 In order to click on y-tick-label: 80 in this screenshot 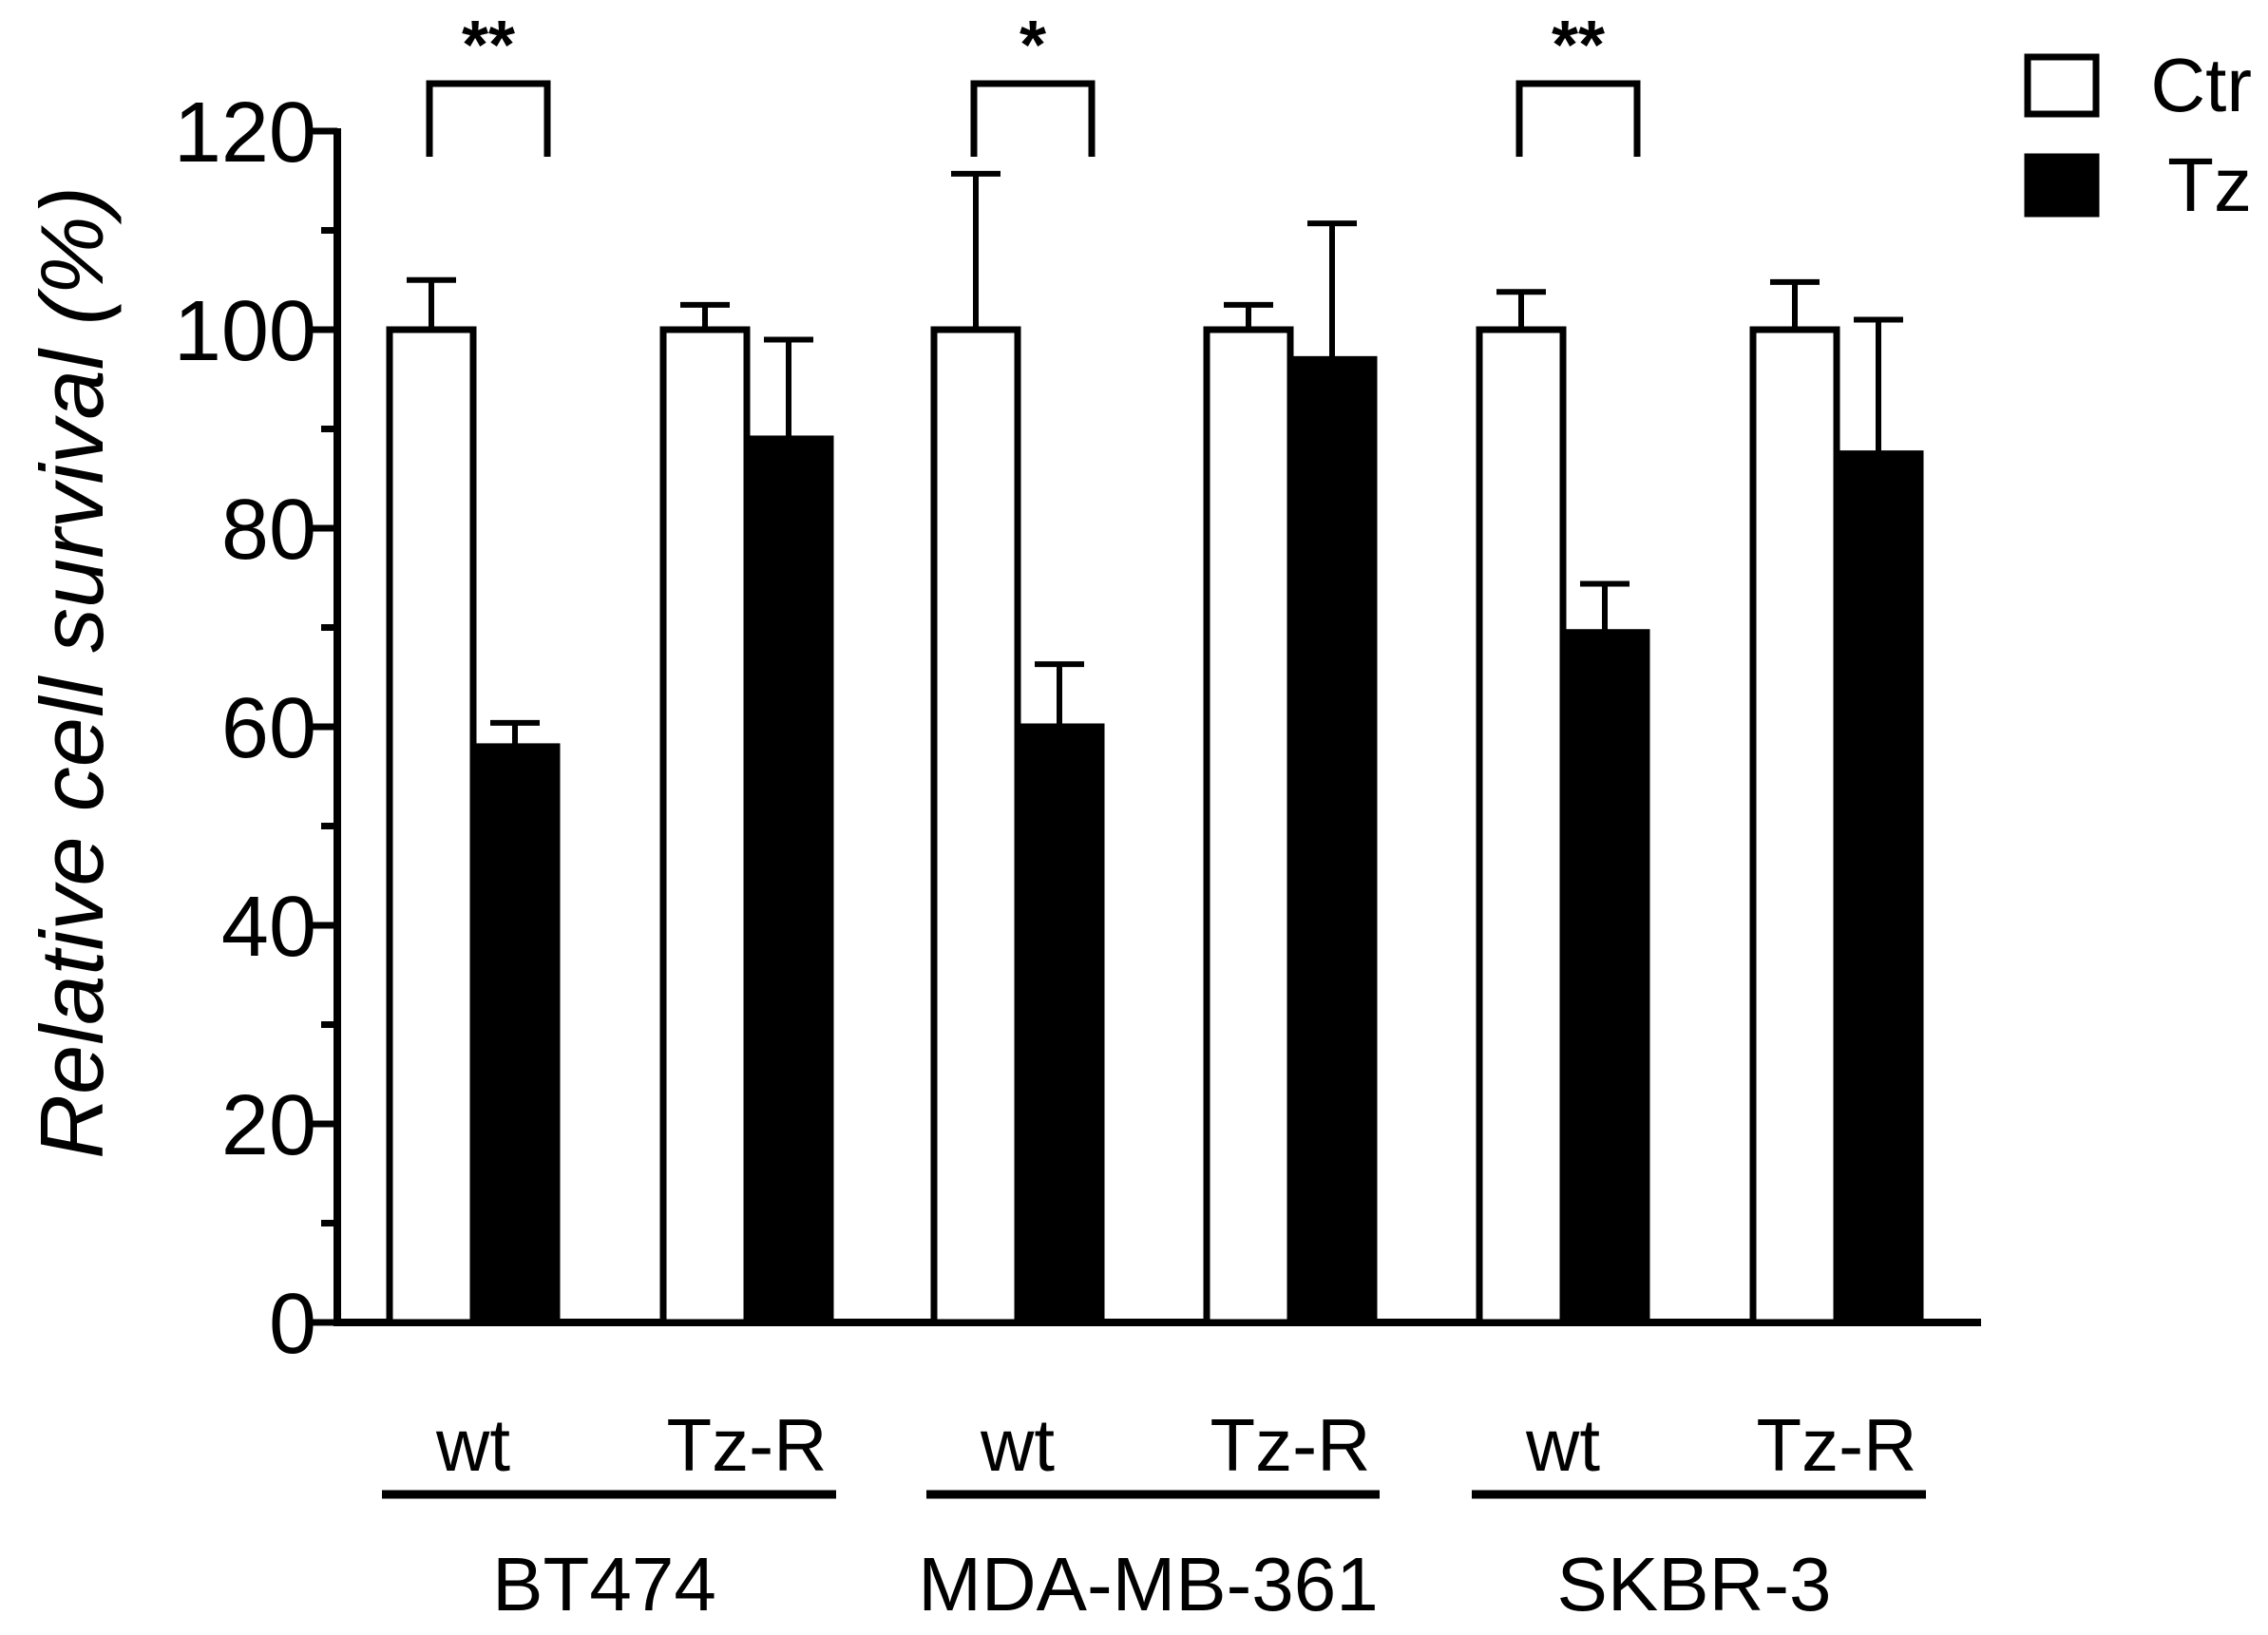, I will do `click(269, 530)`.